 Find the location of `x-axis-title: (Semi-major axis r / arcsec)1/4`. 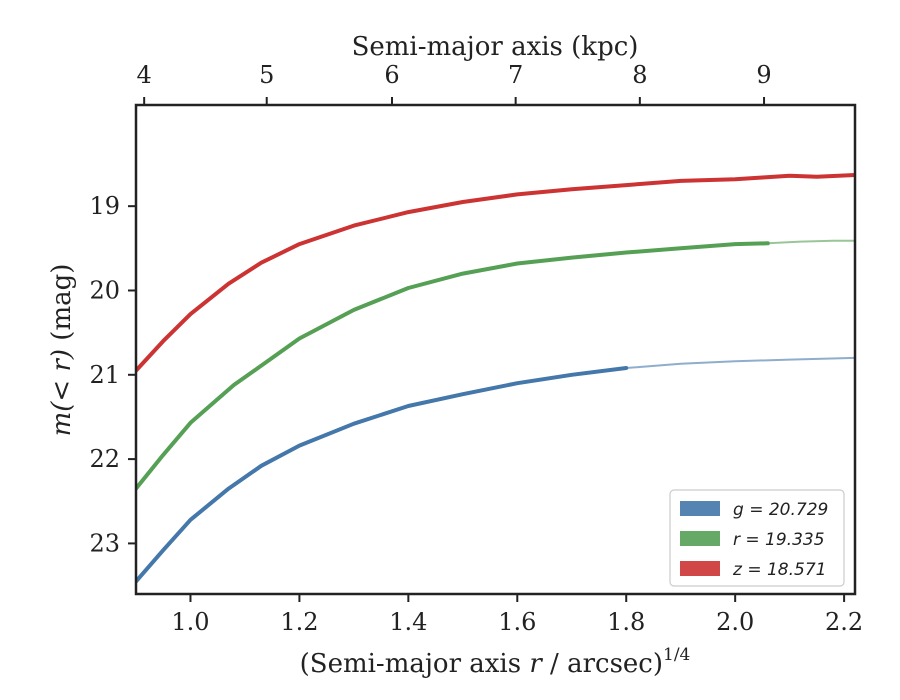

x-axis-title: (Semi-major axis r / arcsec)1/4 is located at coordinates (495, 662).